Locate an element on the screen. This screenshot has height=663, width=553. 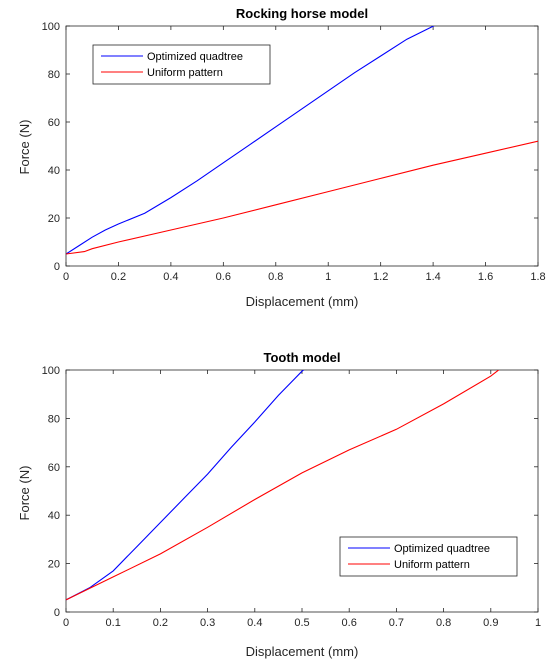
series-line-uniform-pattern is located at coordinates (302, 197).